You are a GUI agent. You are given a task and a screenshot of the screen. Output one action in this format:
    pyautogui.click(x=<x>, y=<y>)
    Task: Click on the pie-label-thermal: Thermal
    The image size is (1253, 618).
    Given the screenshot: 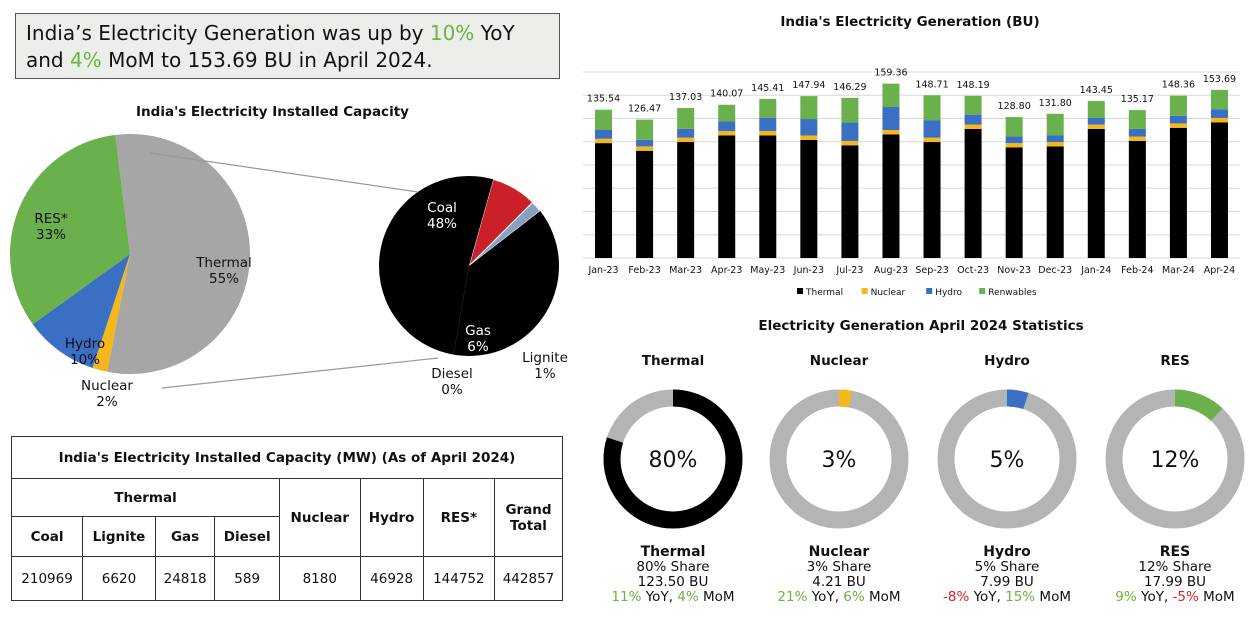 What is the action you would take?
    pyautogui.click(x=223, y=263)
    